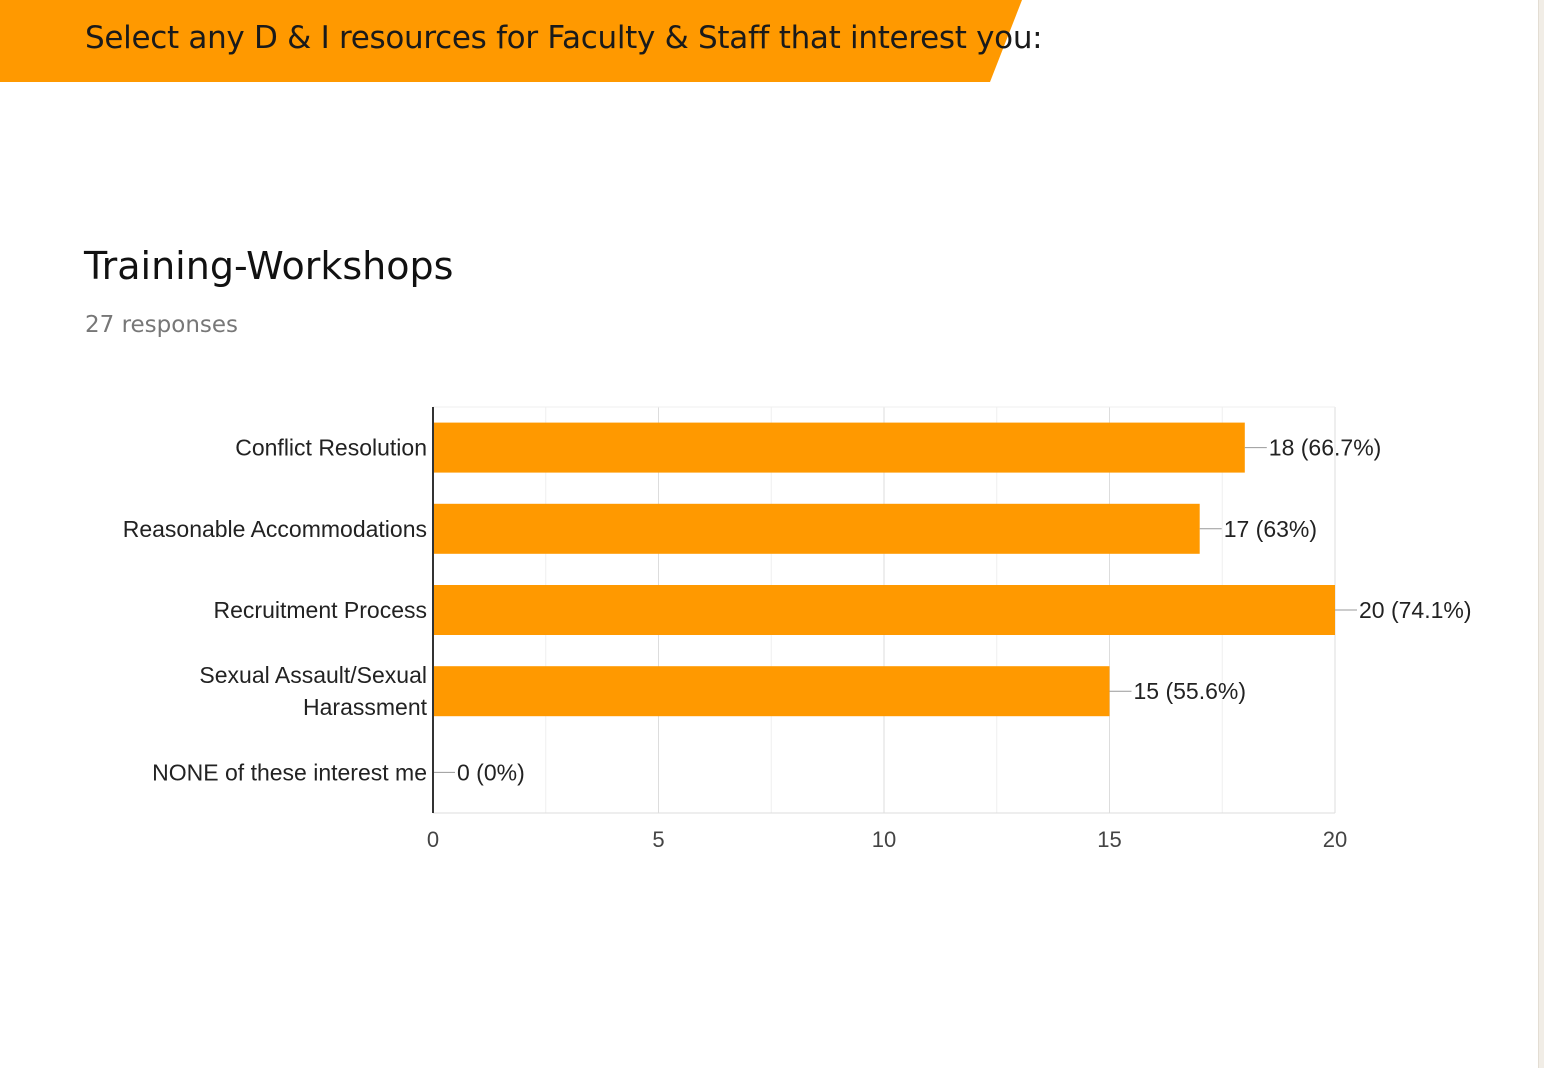  Describe the element at coordinates (365, 707) in the screenshot. I see `category-label: Harassment` at that location.